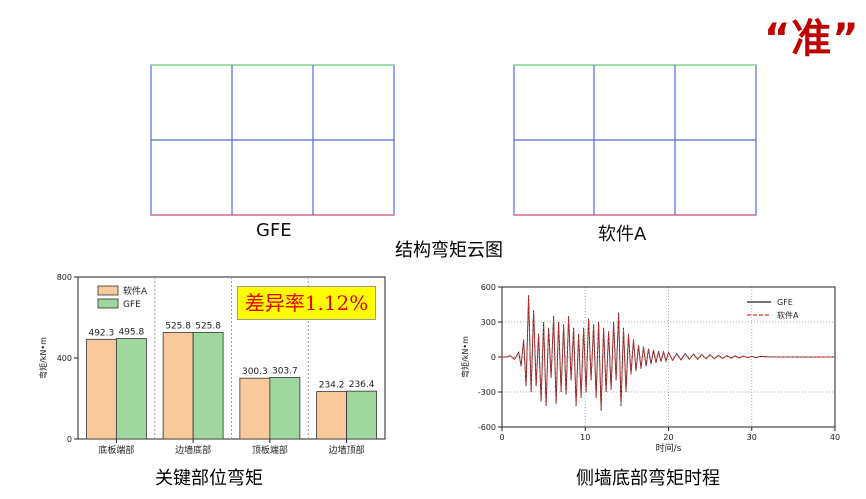 The image size is (866, 499). What do you see at coordinates (622, 234) in the screenshot?
I see `software-a-diagram-caption: 软件A` at bounding box center [622, 234].